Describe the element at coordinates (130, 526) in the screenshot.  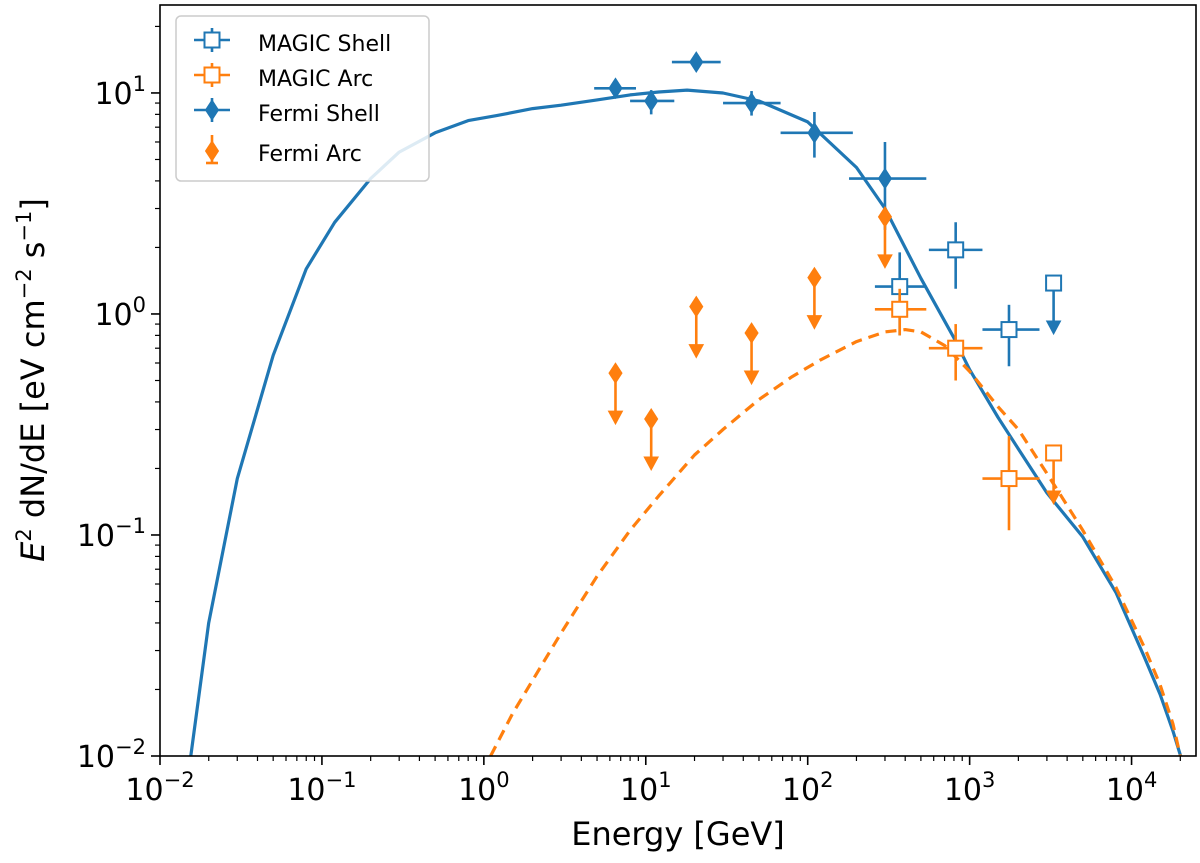
I see `y-tick-label-exp: −1` at that location.